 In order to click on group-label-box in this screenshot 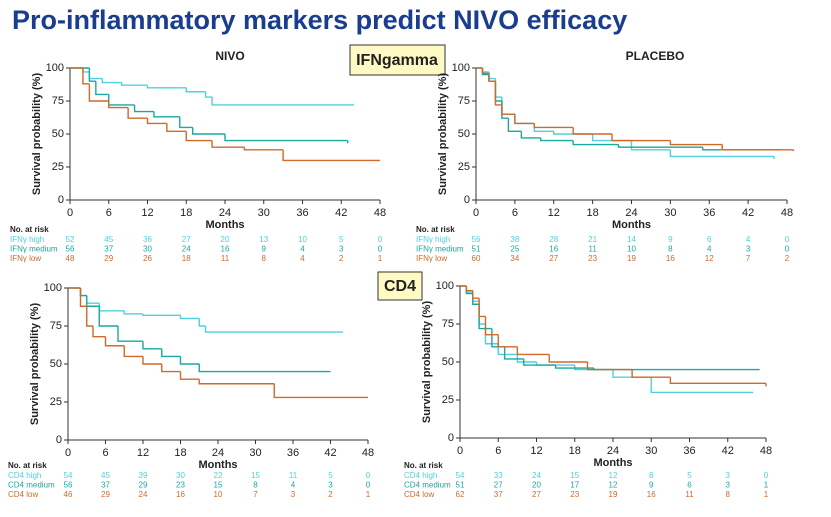, I will do `click(400, 286)`.